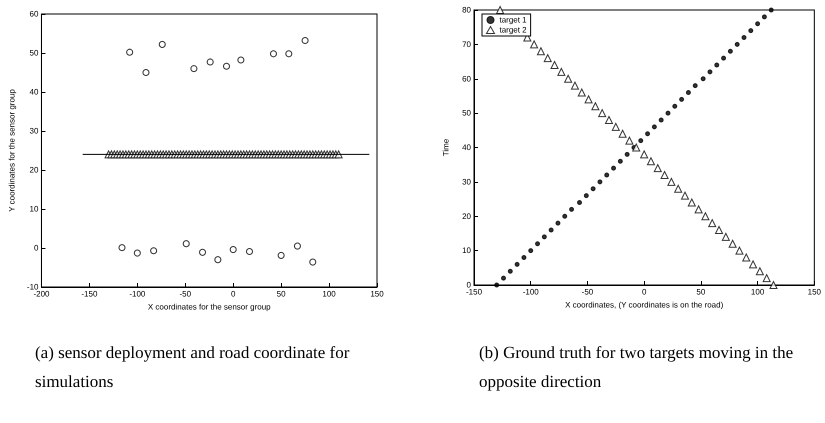  What do you see at coordinates (210, 307) in the screenshot?
I see `x-axis-title: X coordinates for the sensor group` at bounding box center [210, 307].